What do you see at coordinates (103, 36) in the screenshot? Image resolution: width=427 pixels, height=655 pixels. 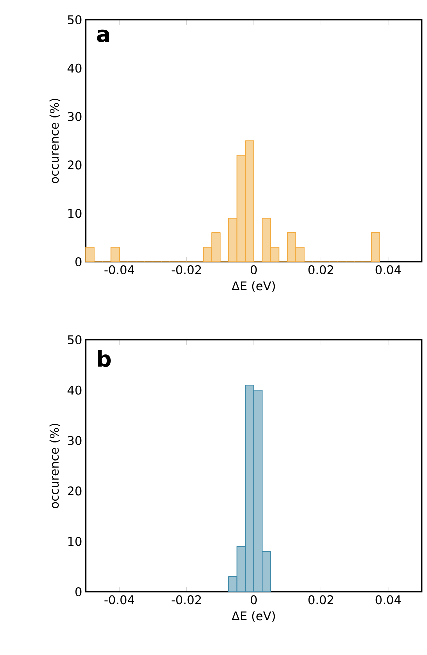 I see `annotation: a` at bounding box center [103, 36].